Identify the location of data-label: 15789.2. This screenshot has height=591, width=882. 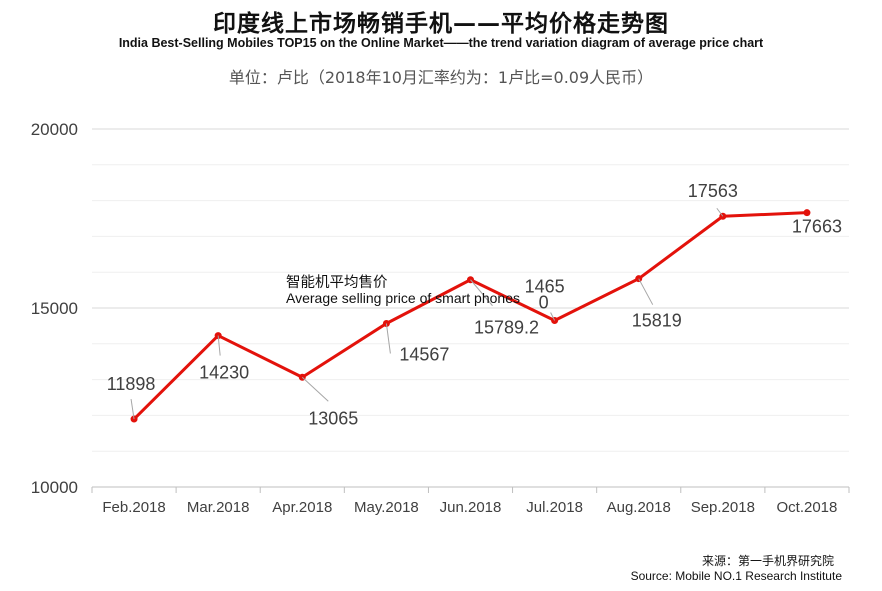
(506, 328).